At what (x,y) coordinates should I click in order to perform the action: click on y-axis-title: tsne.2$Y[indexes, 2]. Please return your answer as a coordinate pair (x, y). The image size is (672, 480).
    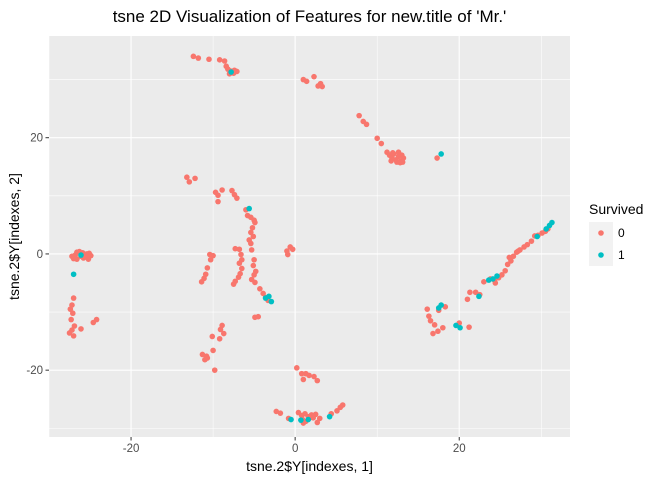
    Looking at the image, I should click on (14, 236).